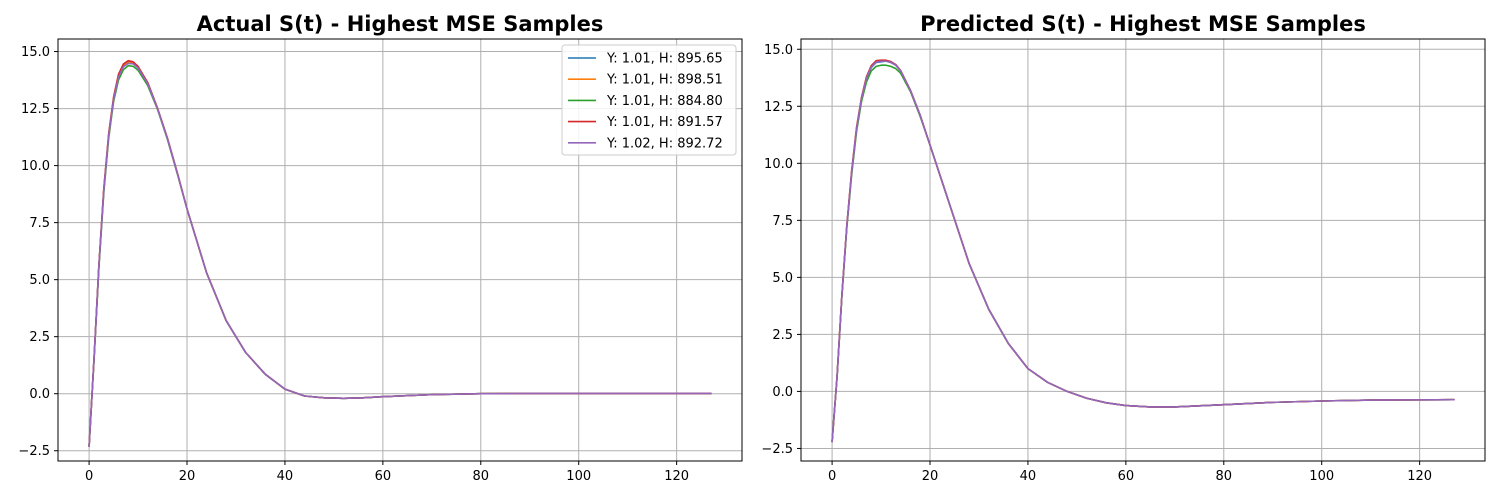 Image resolution: width=1500 pixels, height=500 pixels. I want to click on chart-title: Predicted S(t) - Highest MSE Samples, so click(1143, 24).